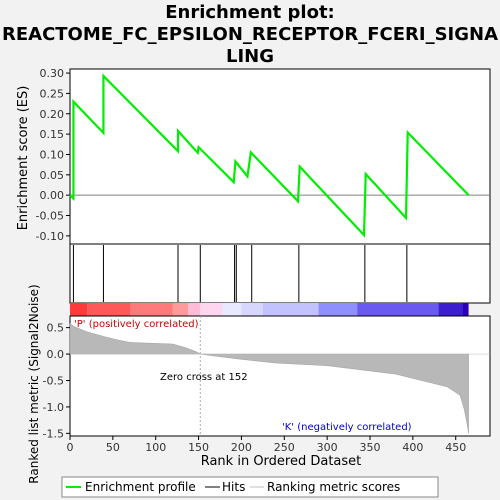 This screenshot has height=500, width=500. What do you see at coordinates (233, 487) in the screenshot?
I see `legend-label-hits: Hits` at bounding box center [233, 487].